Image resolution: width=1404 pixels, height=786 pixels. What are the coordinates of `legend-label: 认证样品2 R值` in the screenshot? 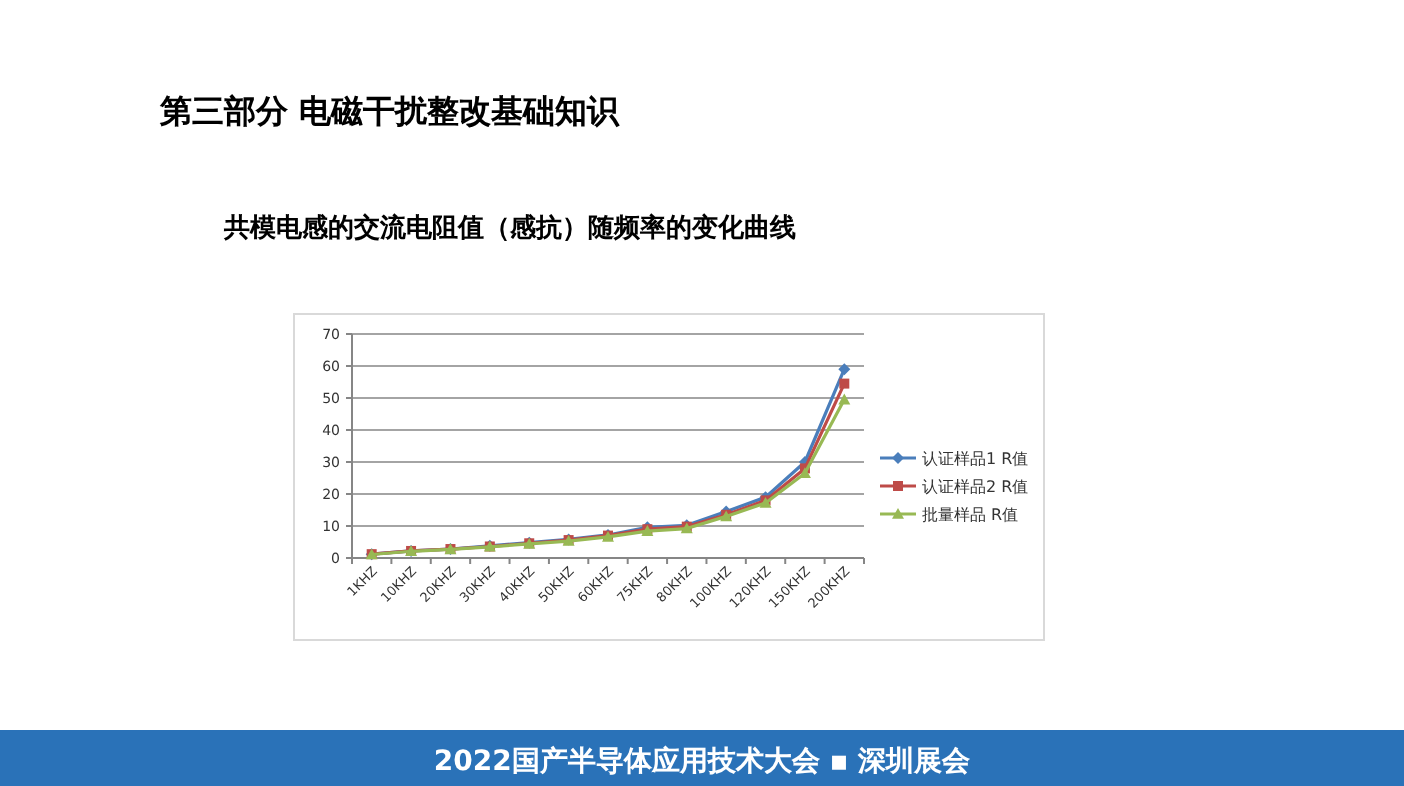 It's located at (975, 487).